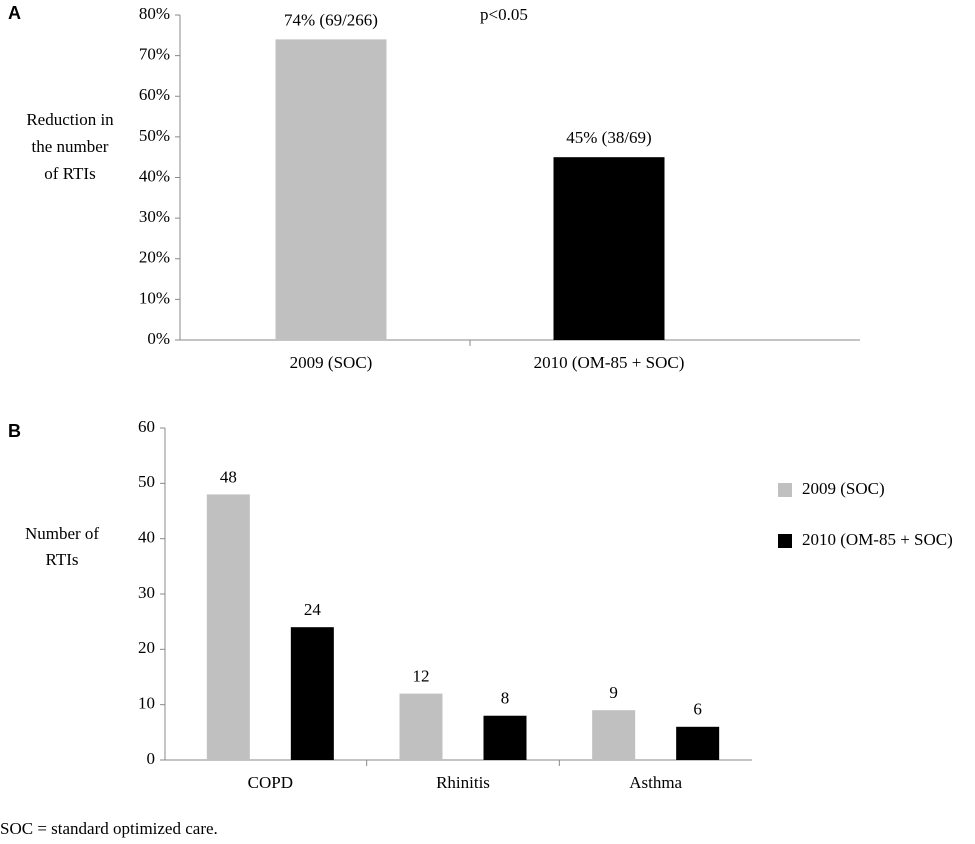 The width and height of the screenshot is (975, 844). Describe the element at coordinates (69, 173) in the screenshot. I see `y-axis-label: of RTIs` at that location.